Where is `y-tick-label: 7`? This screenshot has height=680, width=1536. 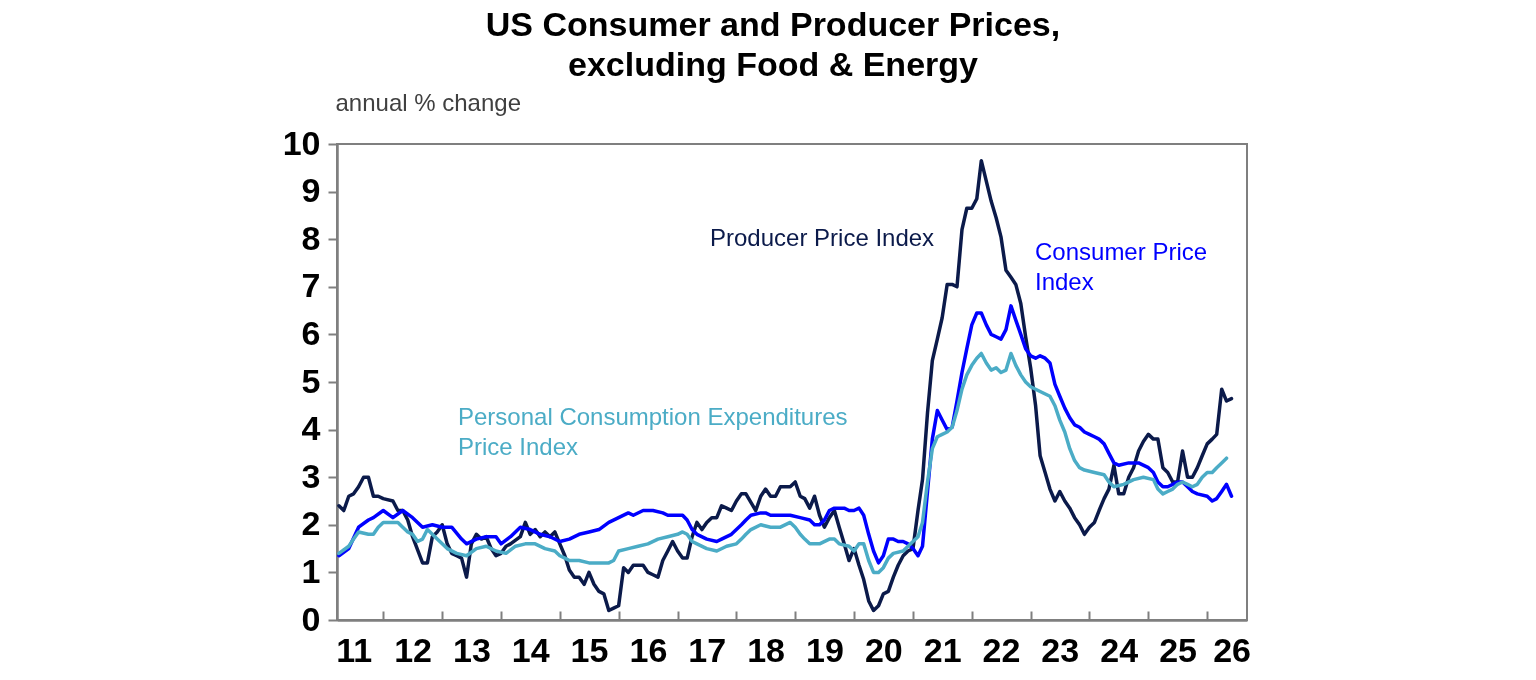
y-tick-label: 7 is located at coordinates (311, 285).